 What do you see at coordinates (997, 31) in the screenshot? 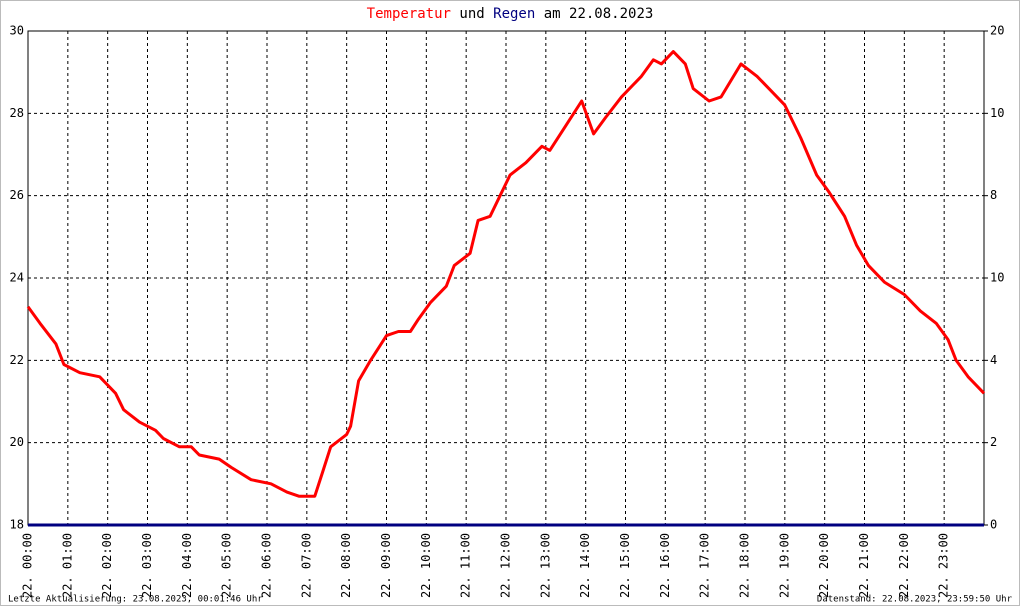
I see `y2-tick-label: 20` at bounding box center [997, 31].